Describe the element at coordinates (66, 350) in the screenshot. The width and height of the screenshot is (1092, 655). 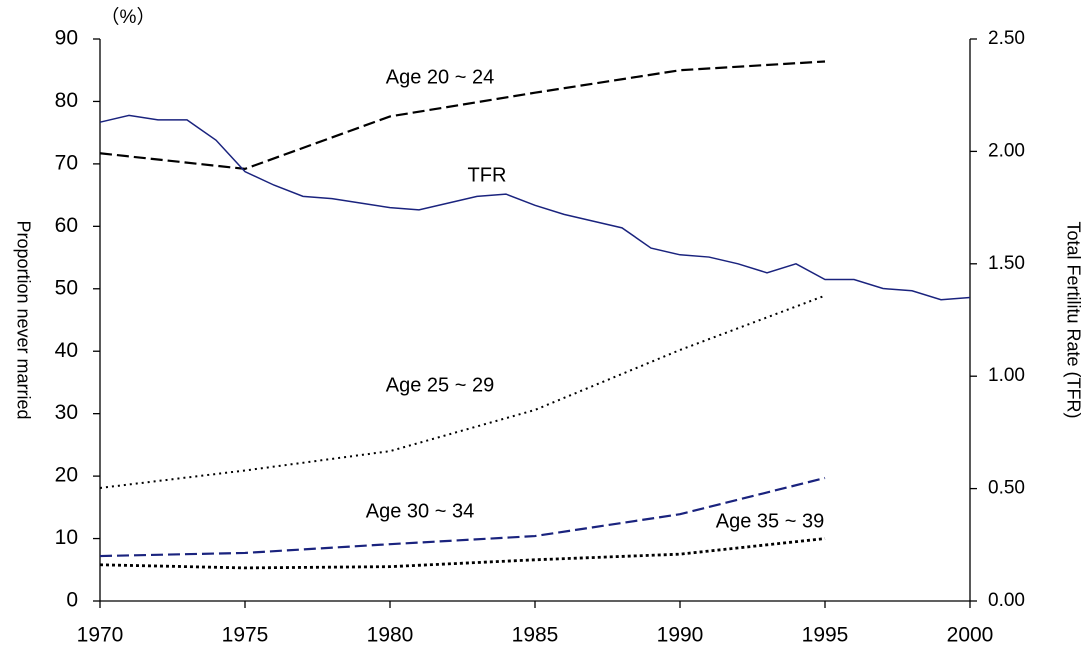
I see `y-tick-label: 40` at that location.